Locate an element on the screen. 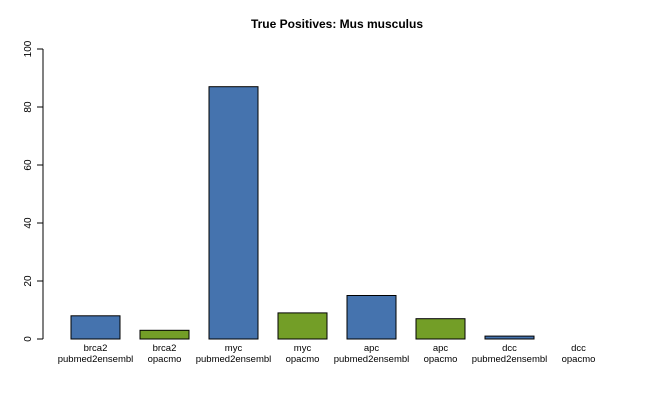 The height and width of the screenshot is (400, 650). y-tick-label: 20 is located at coordinates (28, 281).